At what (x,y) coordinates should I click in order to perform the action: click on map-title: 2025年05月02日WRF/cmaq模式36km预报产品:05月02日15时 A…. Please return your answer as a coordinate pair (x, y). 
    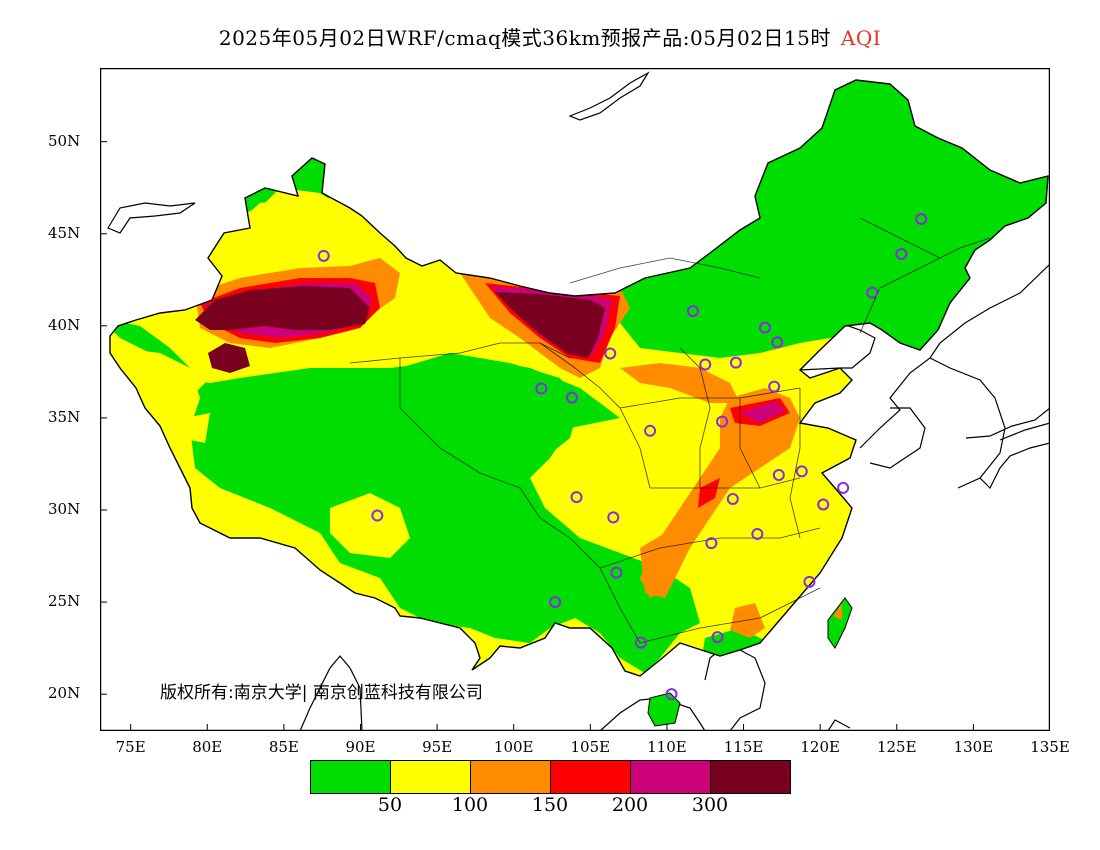
    Looking at the image, I should click on (550, 36).